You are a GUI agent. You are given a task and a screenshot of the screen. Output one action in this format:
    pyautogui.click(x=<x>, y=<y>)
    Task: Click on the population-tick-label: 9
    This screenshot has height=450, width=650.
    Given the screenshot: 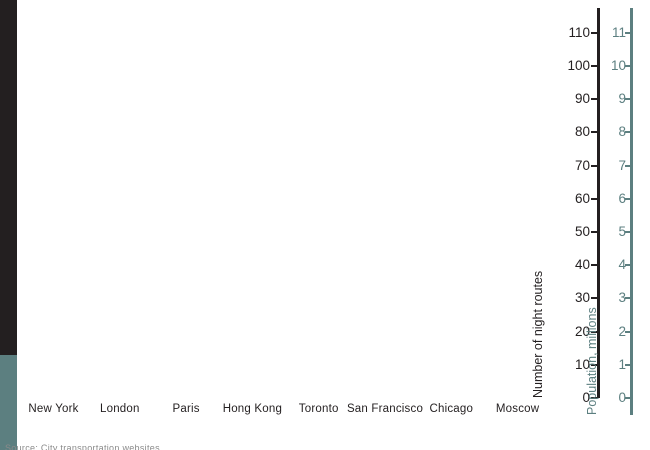 What is the action you would take?
    pyautogui.click(x=622, y=99)
    